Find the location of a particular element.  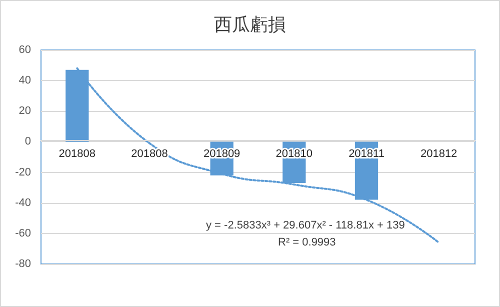

chart-title: 西瓜虧損 is located at coordinates (250, 25).